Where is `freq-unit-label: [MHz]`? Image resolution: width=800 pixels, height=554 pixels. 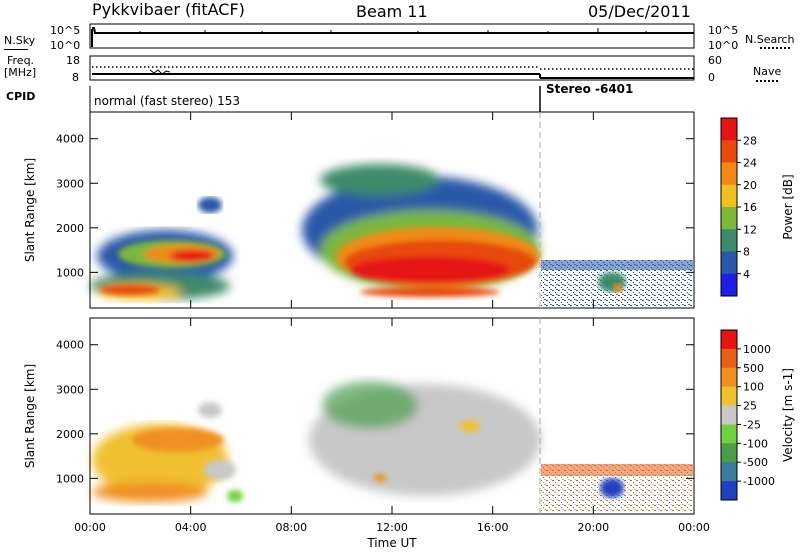
freq-unit-label: [MHz] is located at coordinates (20, 72).